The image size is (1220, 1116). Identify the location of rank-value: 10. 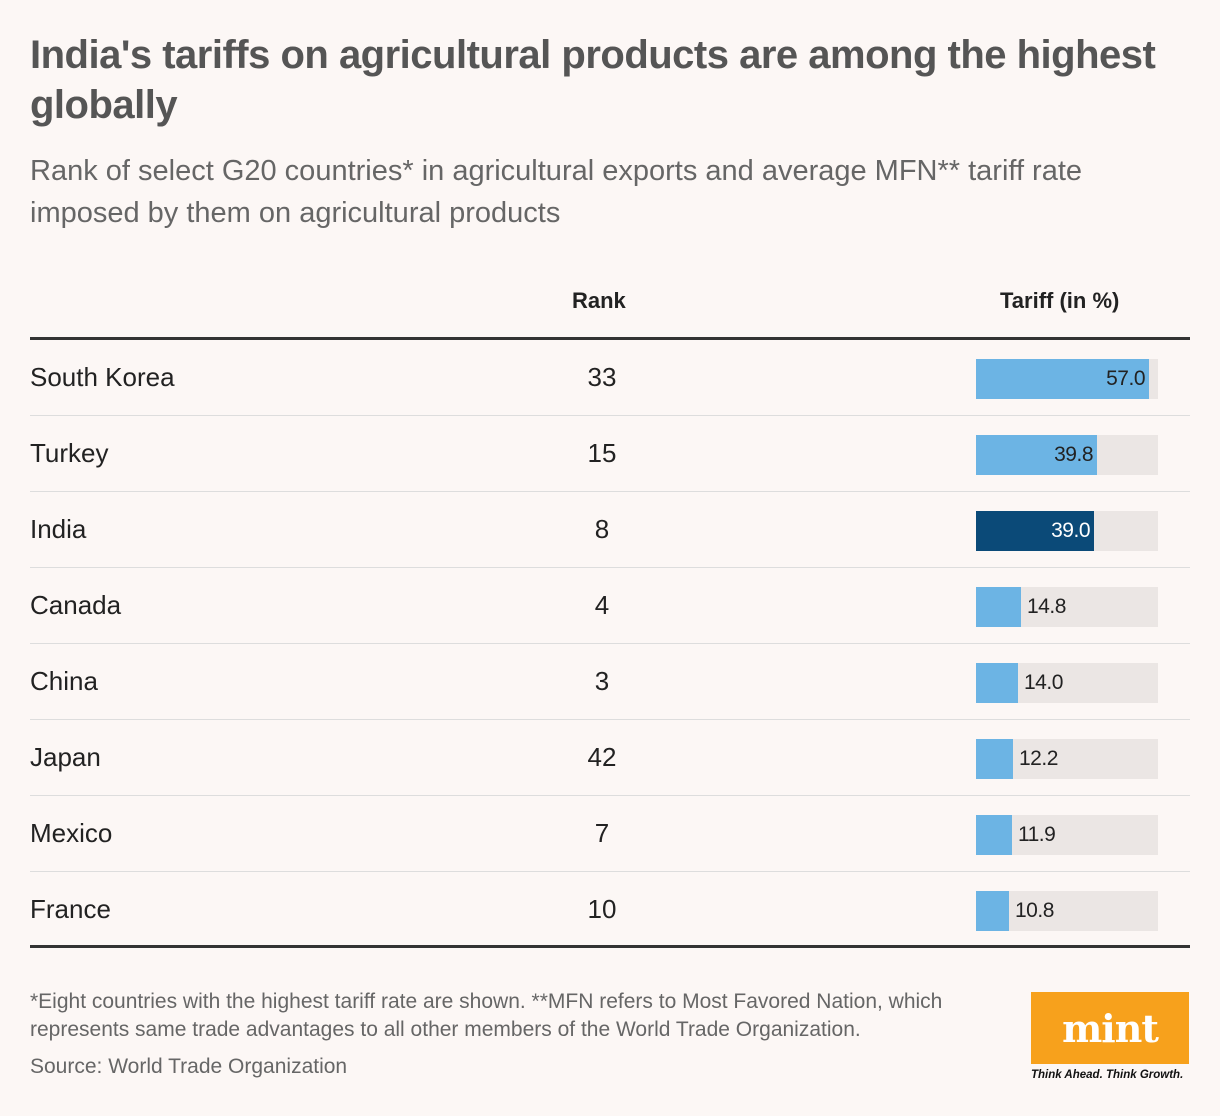
(602, 909).